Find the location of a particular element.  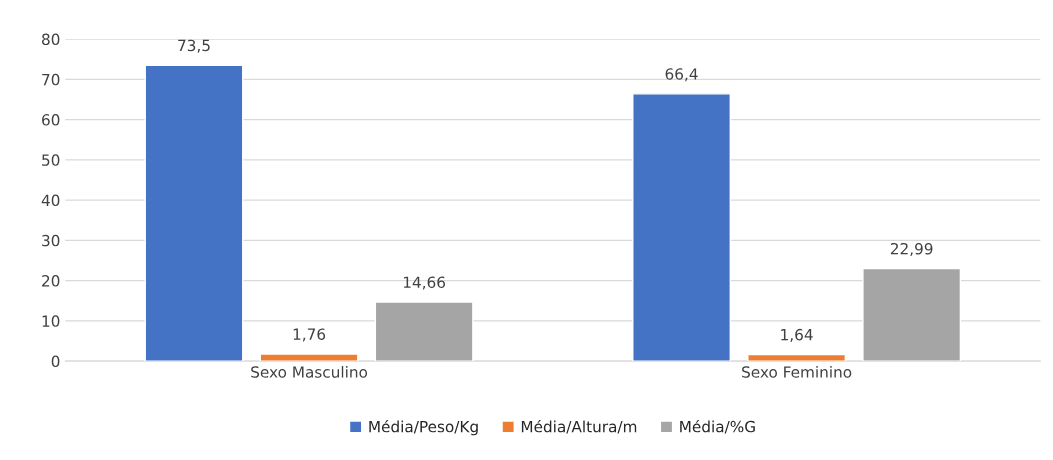

legend-label: Média/Altura/m is located at coordinates (579, 426).